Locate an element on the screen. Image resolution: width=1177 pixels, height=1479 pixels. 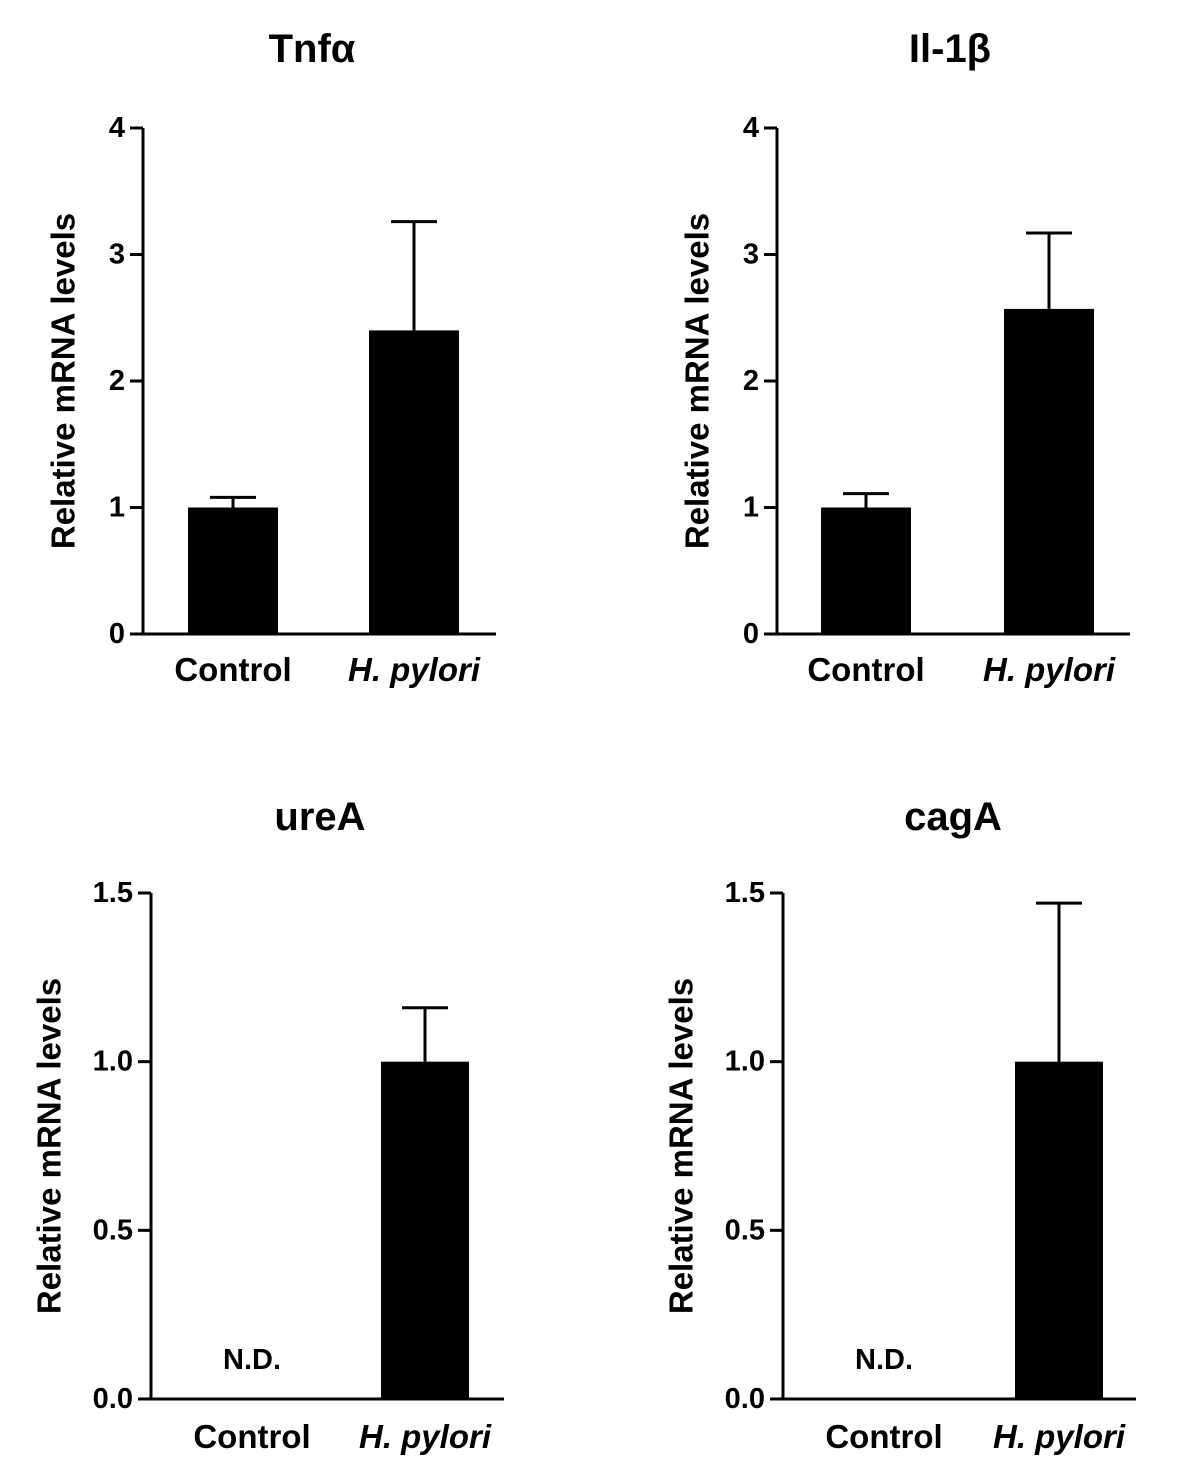
chart-title: cagA is located at coordinates (953, 817).